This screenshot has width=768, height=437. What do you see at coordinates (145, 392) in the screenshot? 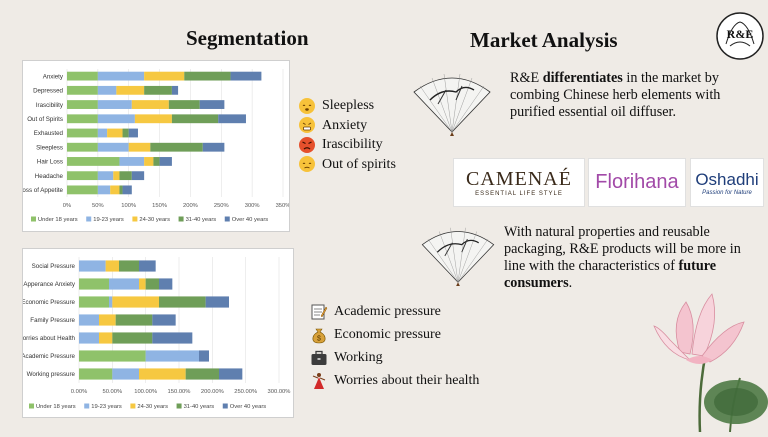
I see `x-tick-label: 100.00%` at bounding box center [145, 392].